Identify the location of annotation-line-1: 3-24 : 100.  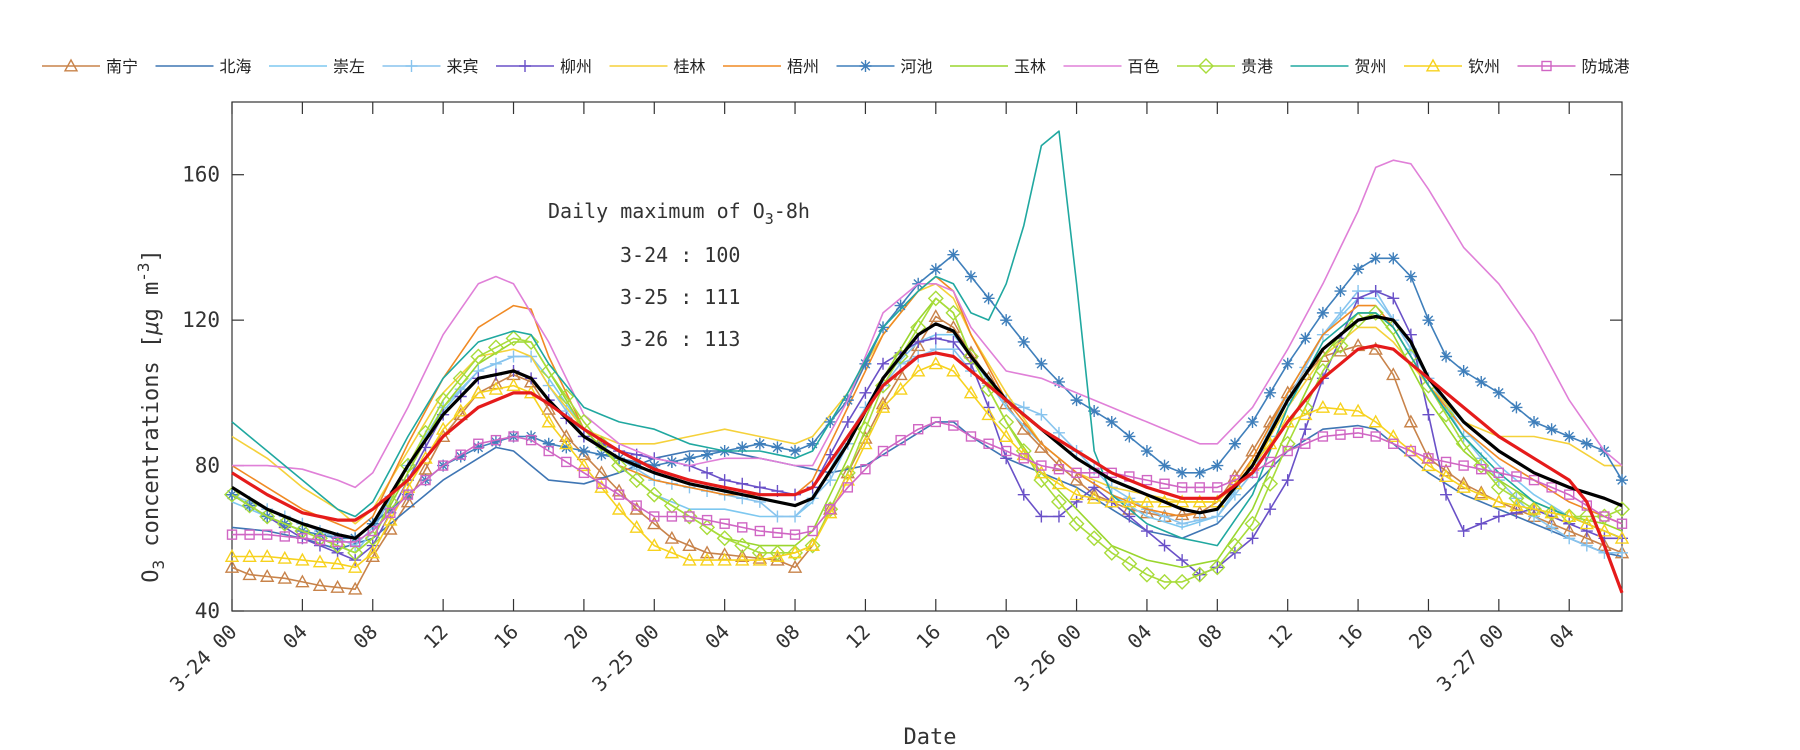
(680, 255).